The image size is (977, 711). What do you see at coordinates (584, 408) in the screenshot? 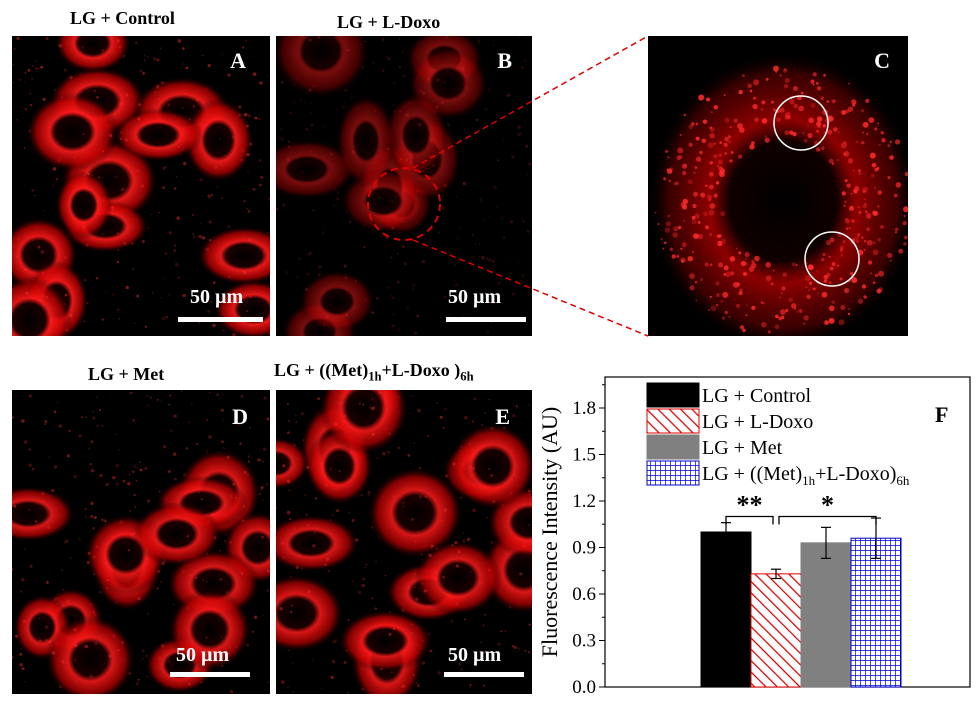
I see `y-tick-label: 1.8` at bounding box center [584, 408].